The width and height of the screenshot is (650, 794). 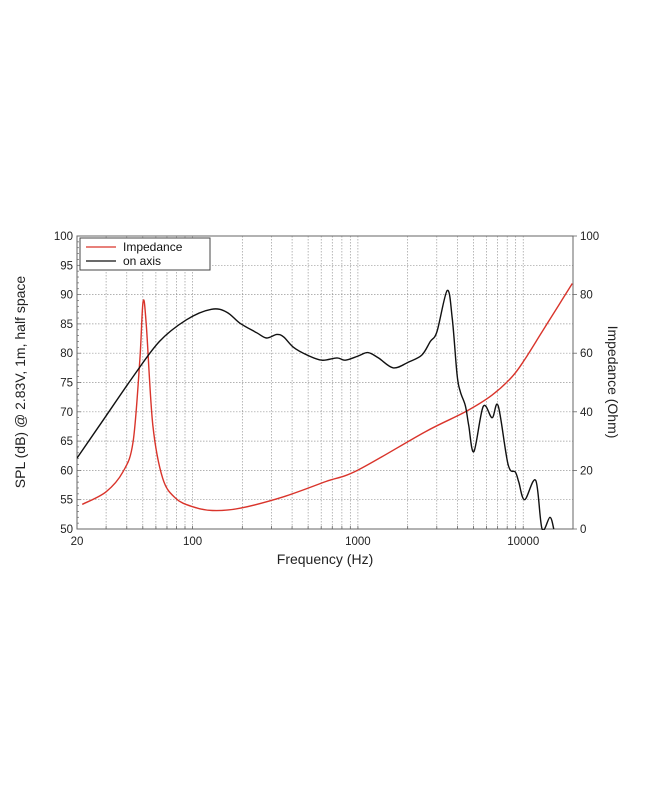 What do you see at coordinates (66, 442) in the screenshot?
I see `y-tick-label: 65` at bounding box center [66, 442].